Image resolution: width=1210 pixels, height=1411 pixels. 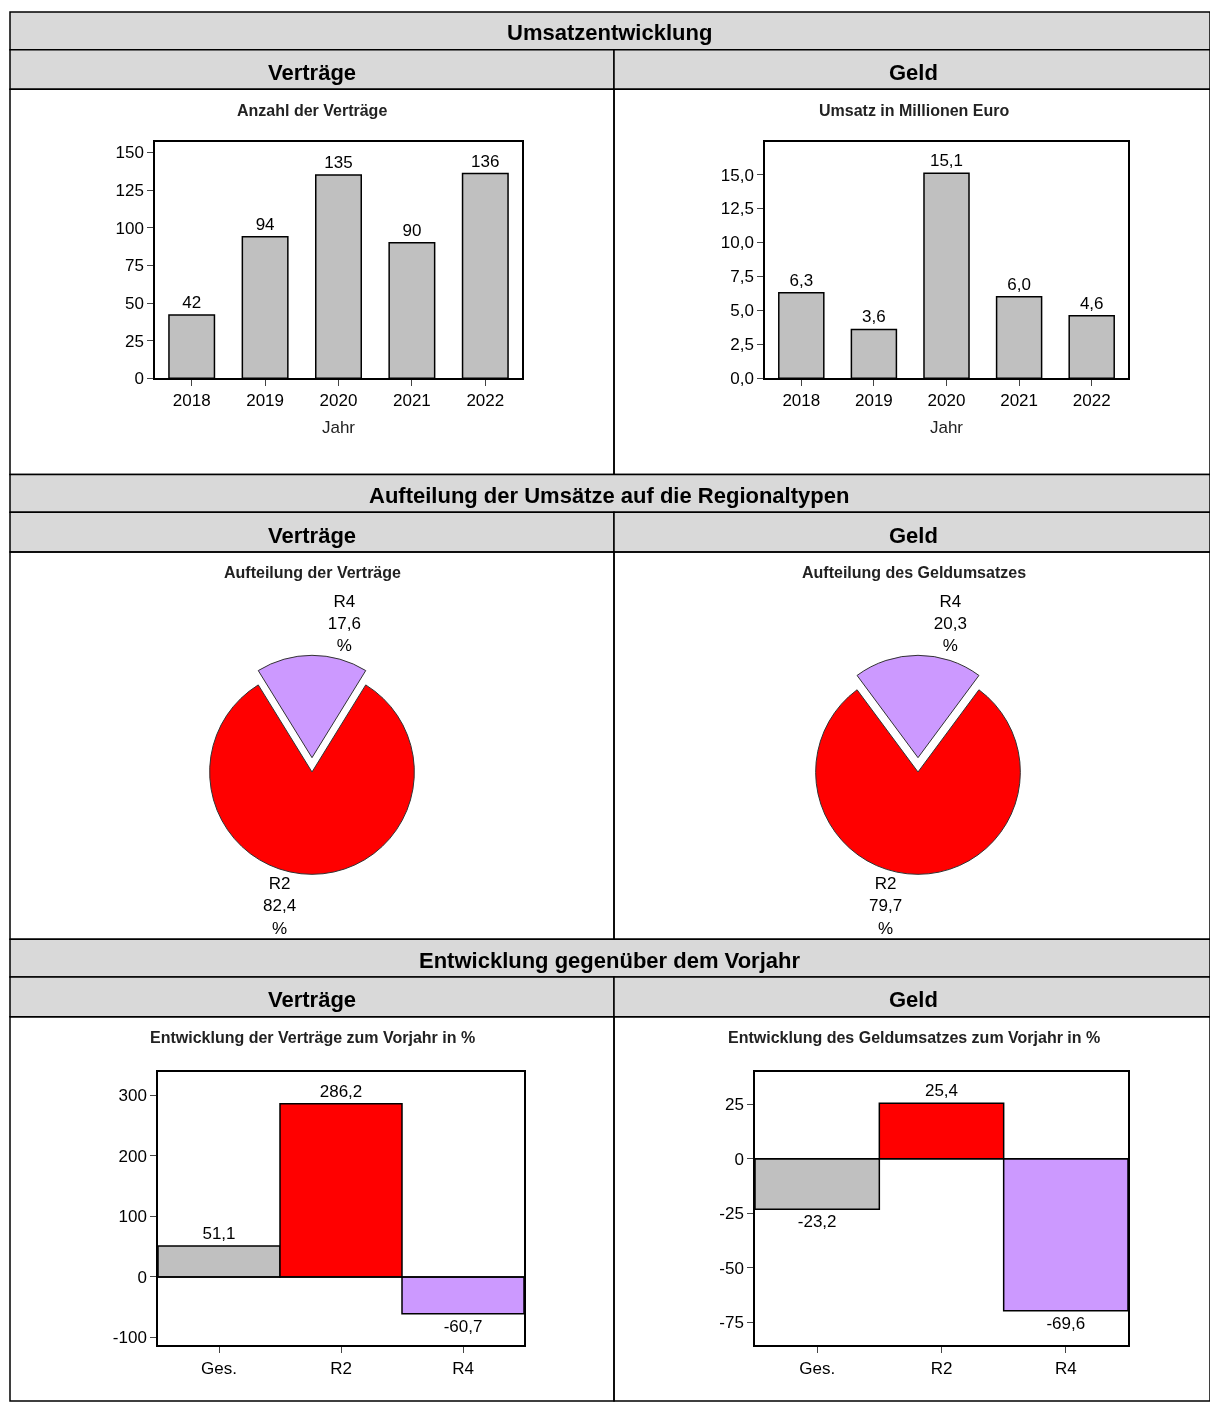 What do you see at coordinates (485, 161) in the screenshot?
I see `data-label: 136` at bounding box center [485, 161].